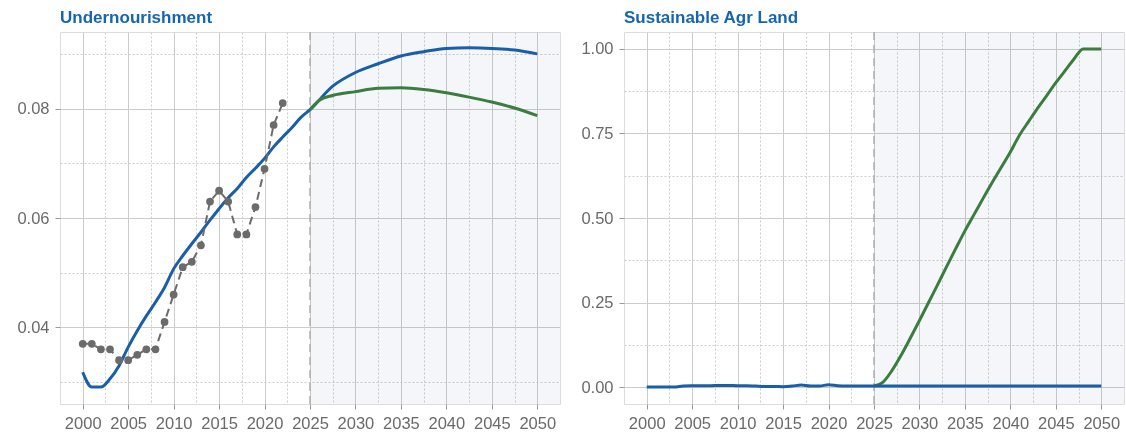 The width and height of the screenshot is (1126, 437). I want to click on line-series, so click(423, 102).